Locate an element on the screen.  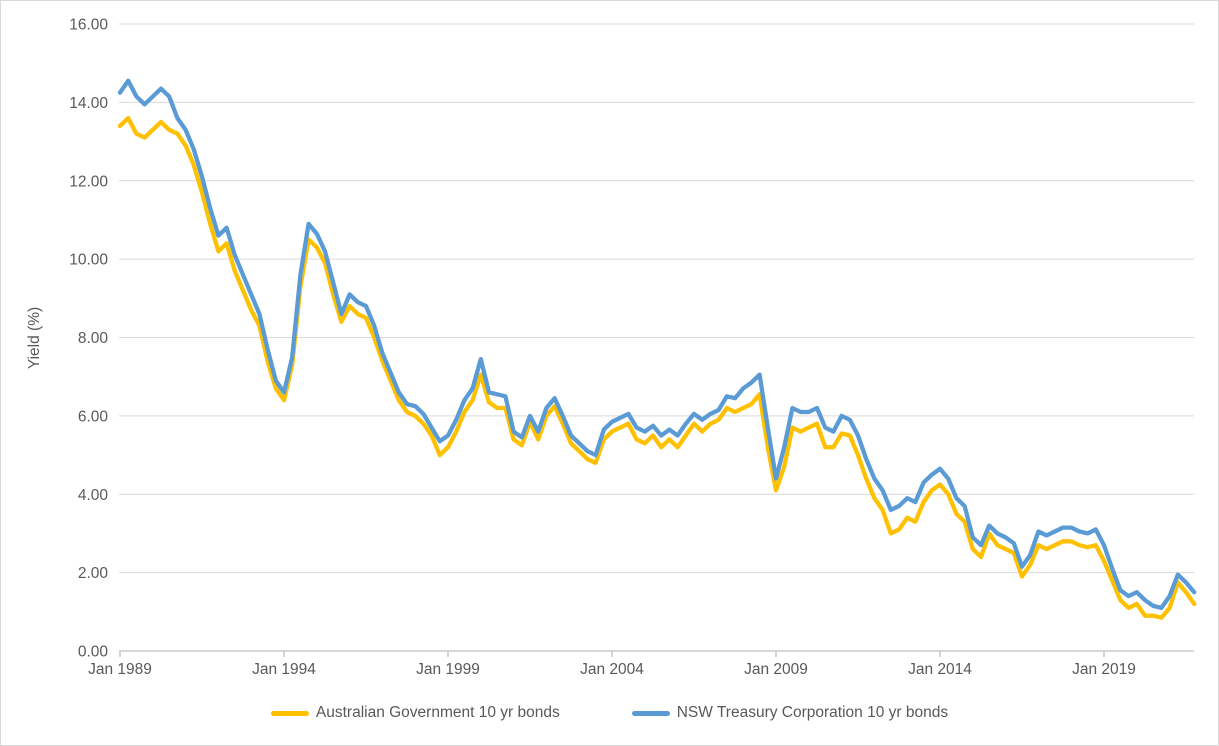
legend-label-australian-government: Australian Government 10 yr bonds is located at coordinates (437, 712).